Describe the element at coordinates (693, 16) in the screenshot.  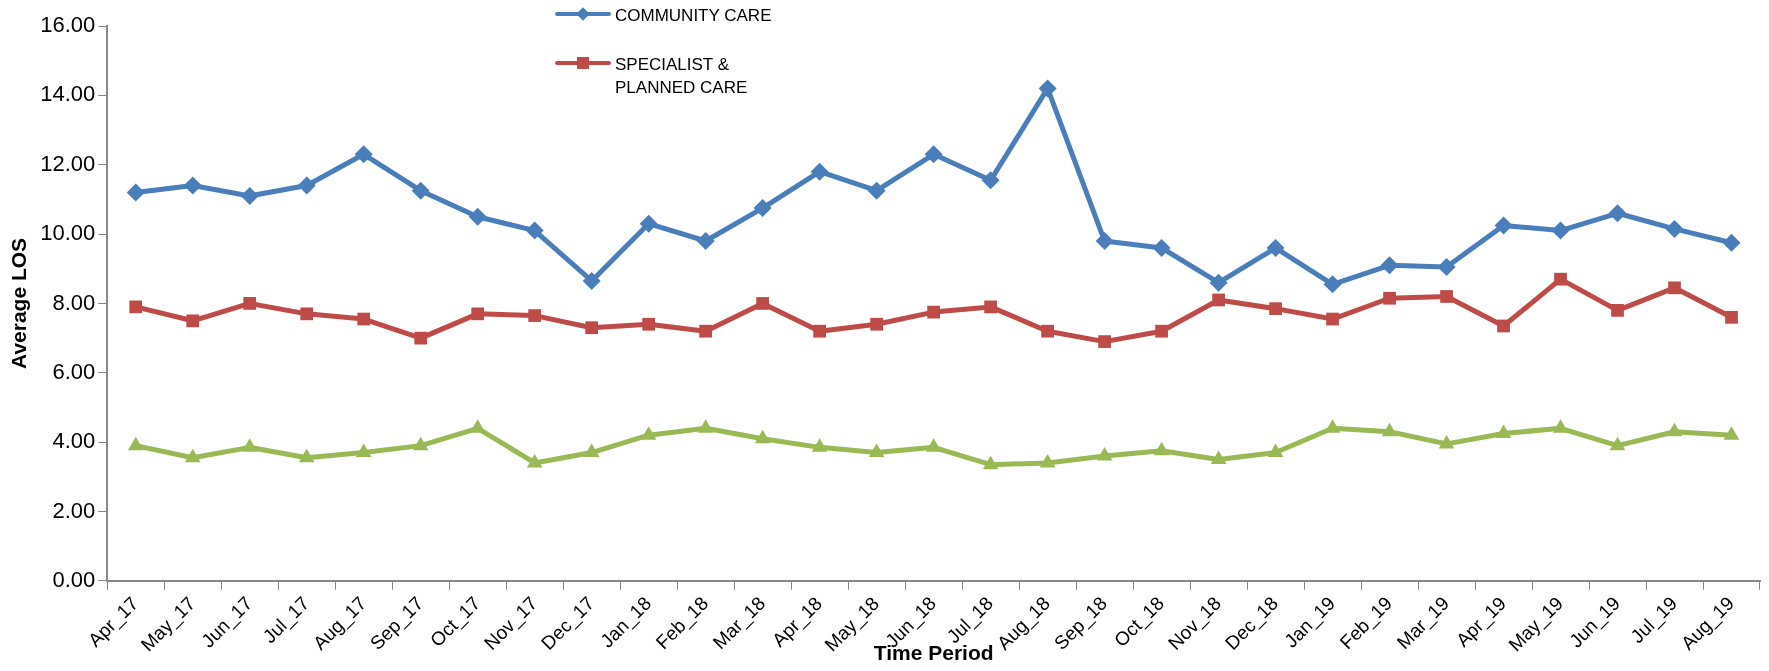
I see `legend-label: COMMUNITY CARE` at that location.